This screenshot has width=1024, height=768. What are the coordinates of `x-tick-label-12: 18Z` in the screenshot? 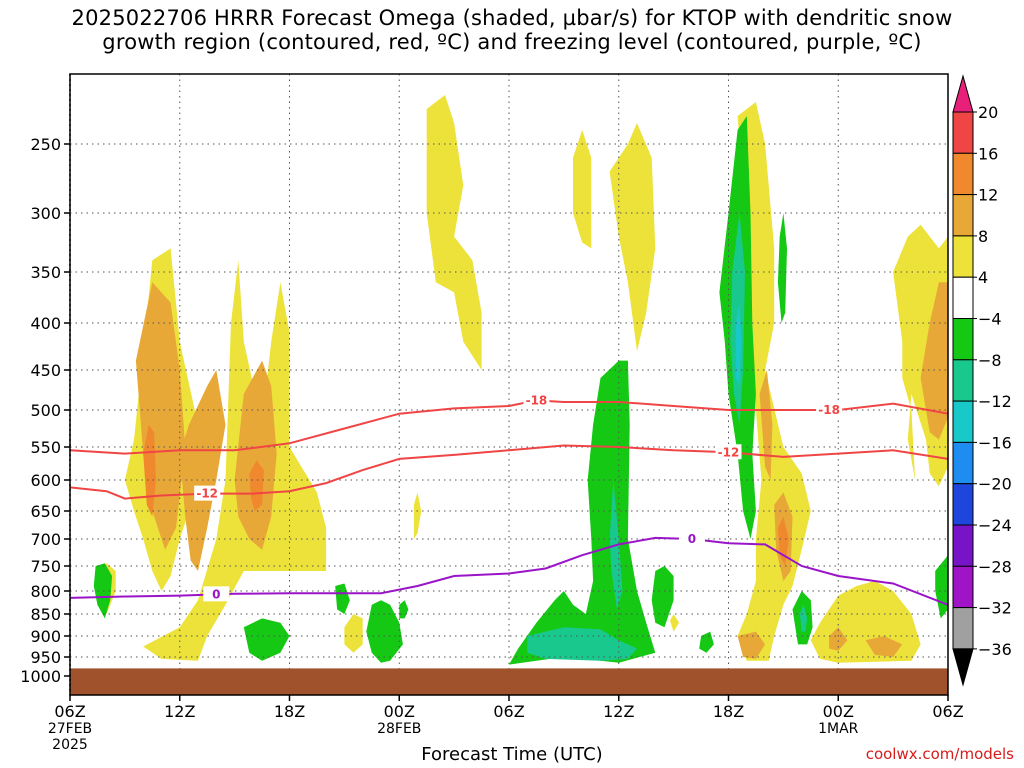 It's located at (289, 711).